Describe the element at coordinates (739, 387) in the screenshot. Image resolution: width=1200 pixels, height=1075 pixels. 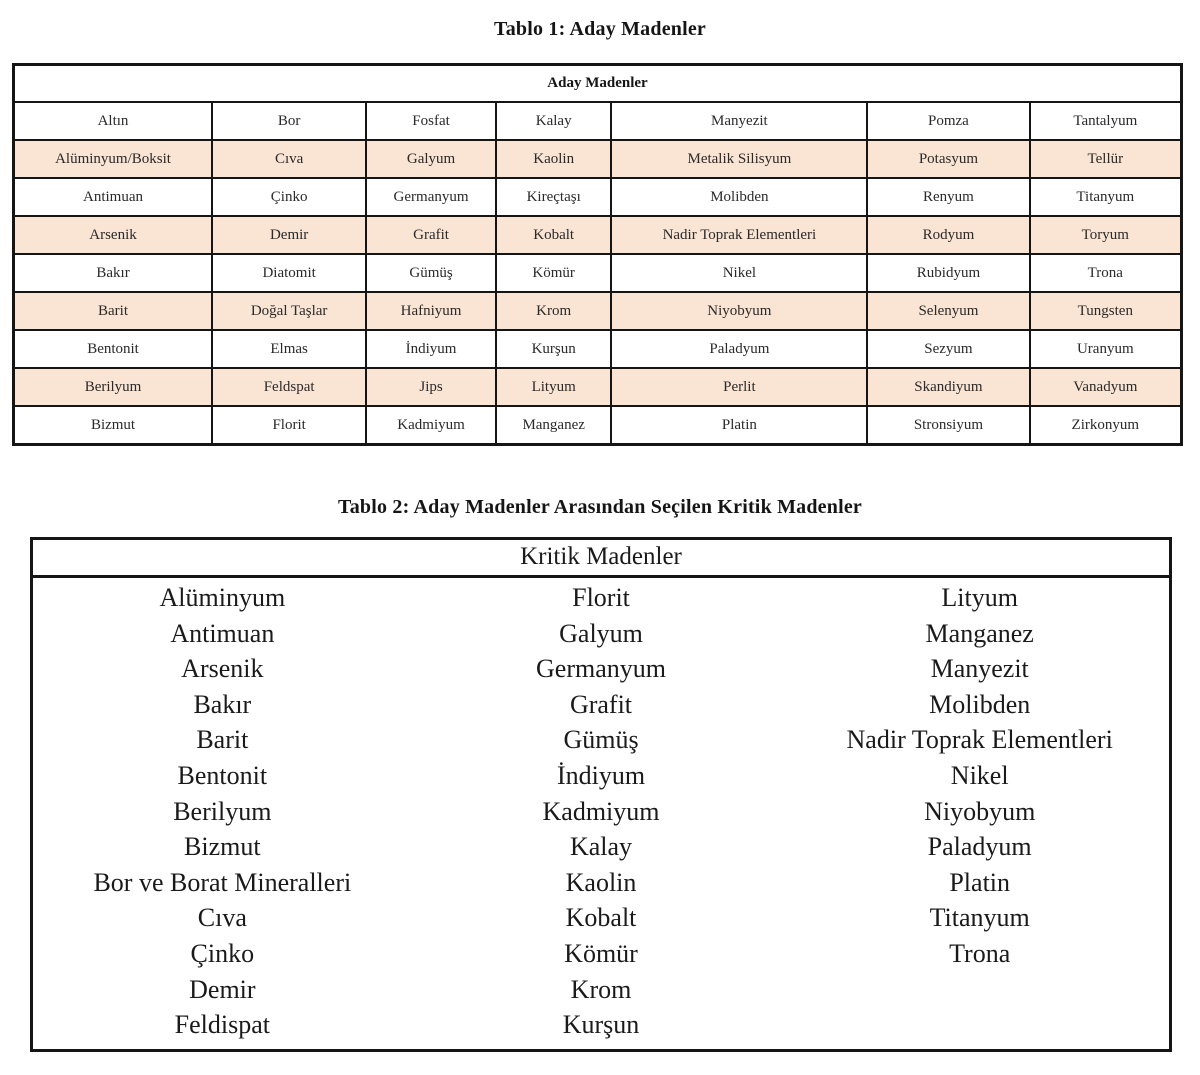
I see `mineral-cell: Perlit` at that location.